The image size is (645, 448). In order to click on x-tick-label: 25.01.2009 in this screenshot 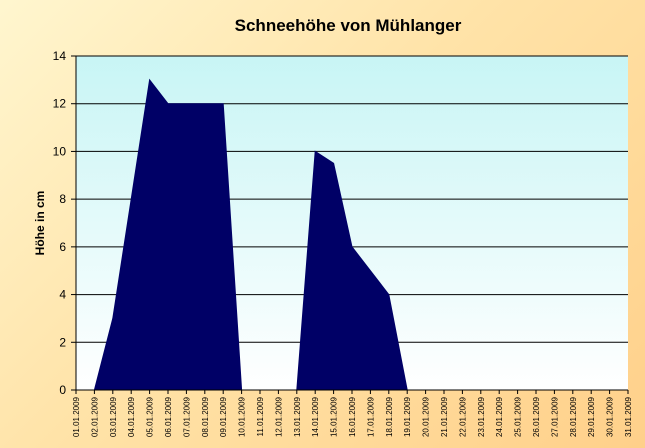, I will do `click(518, 416)`.